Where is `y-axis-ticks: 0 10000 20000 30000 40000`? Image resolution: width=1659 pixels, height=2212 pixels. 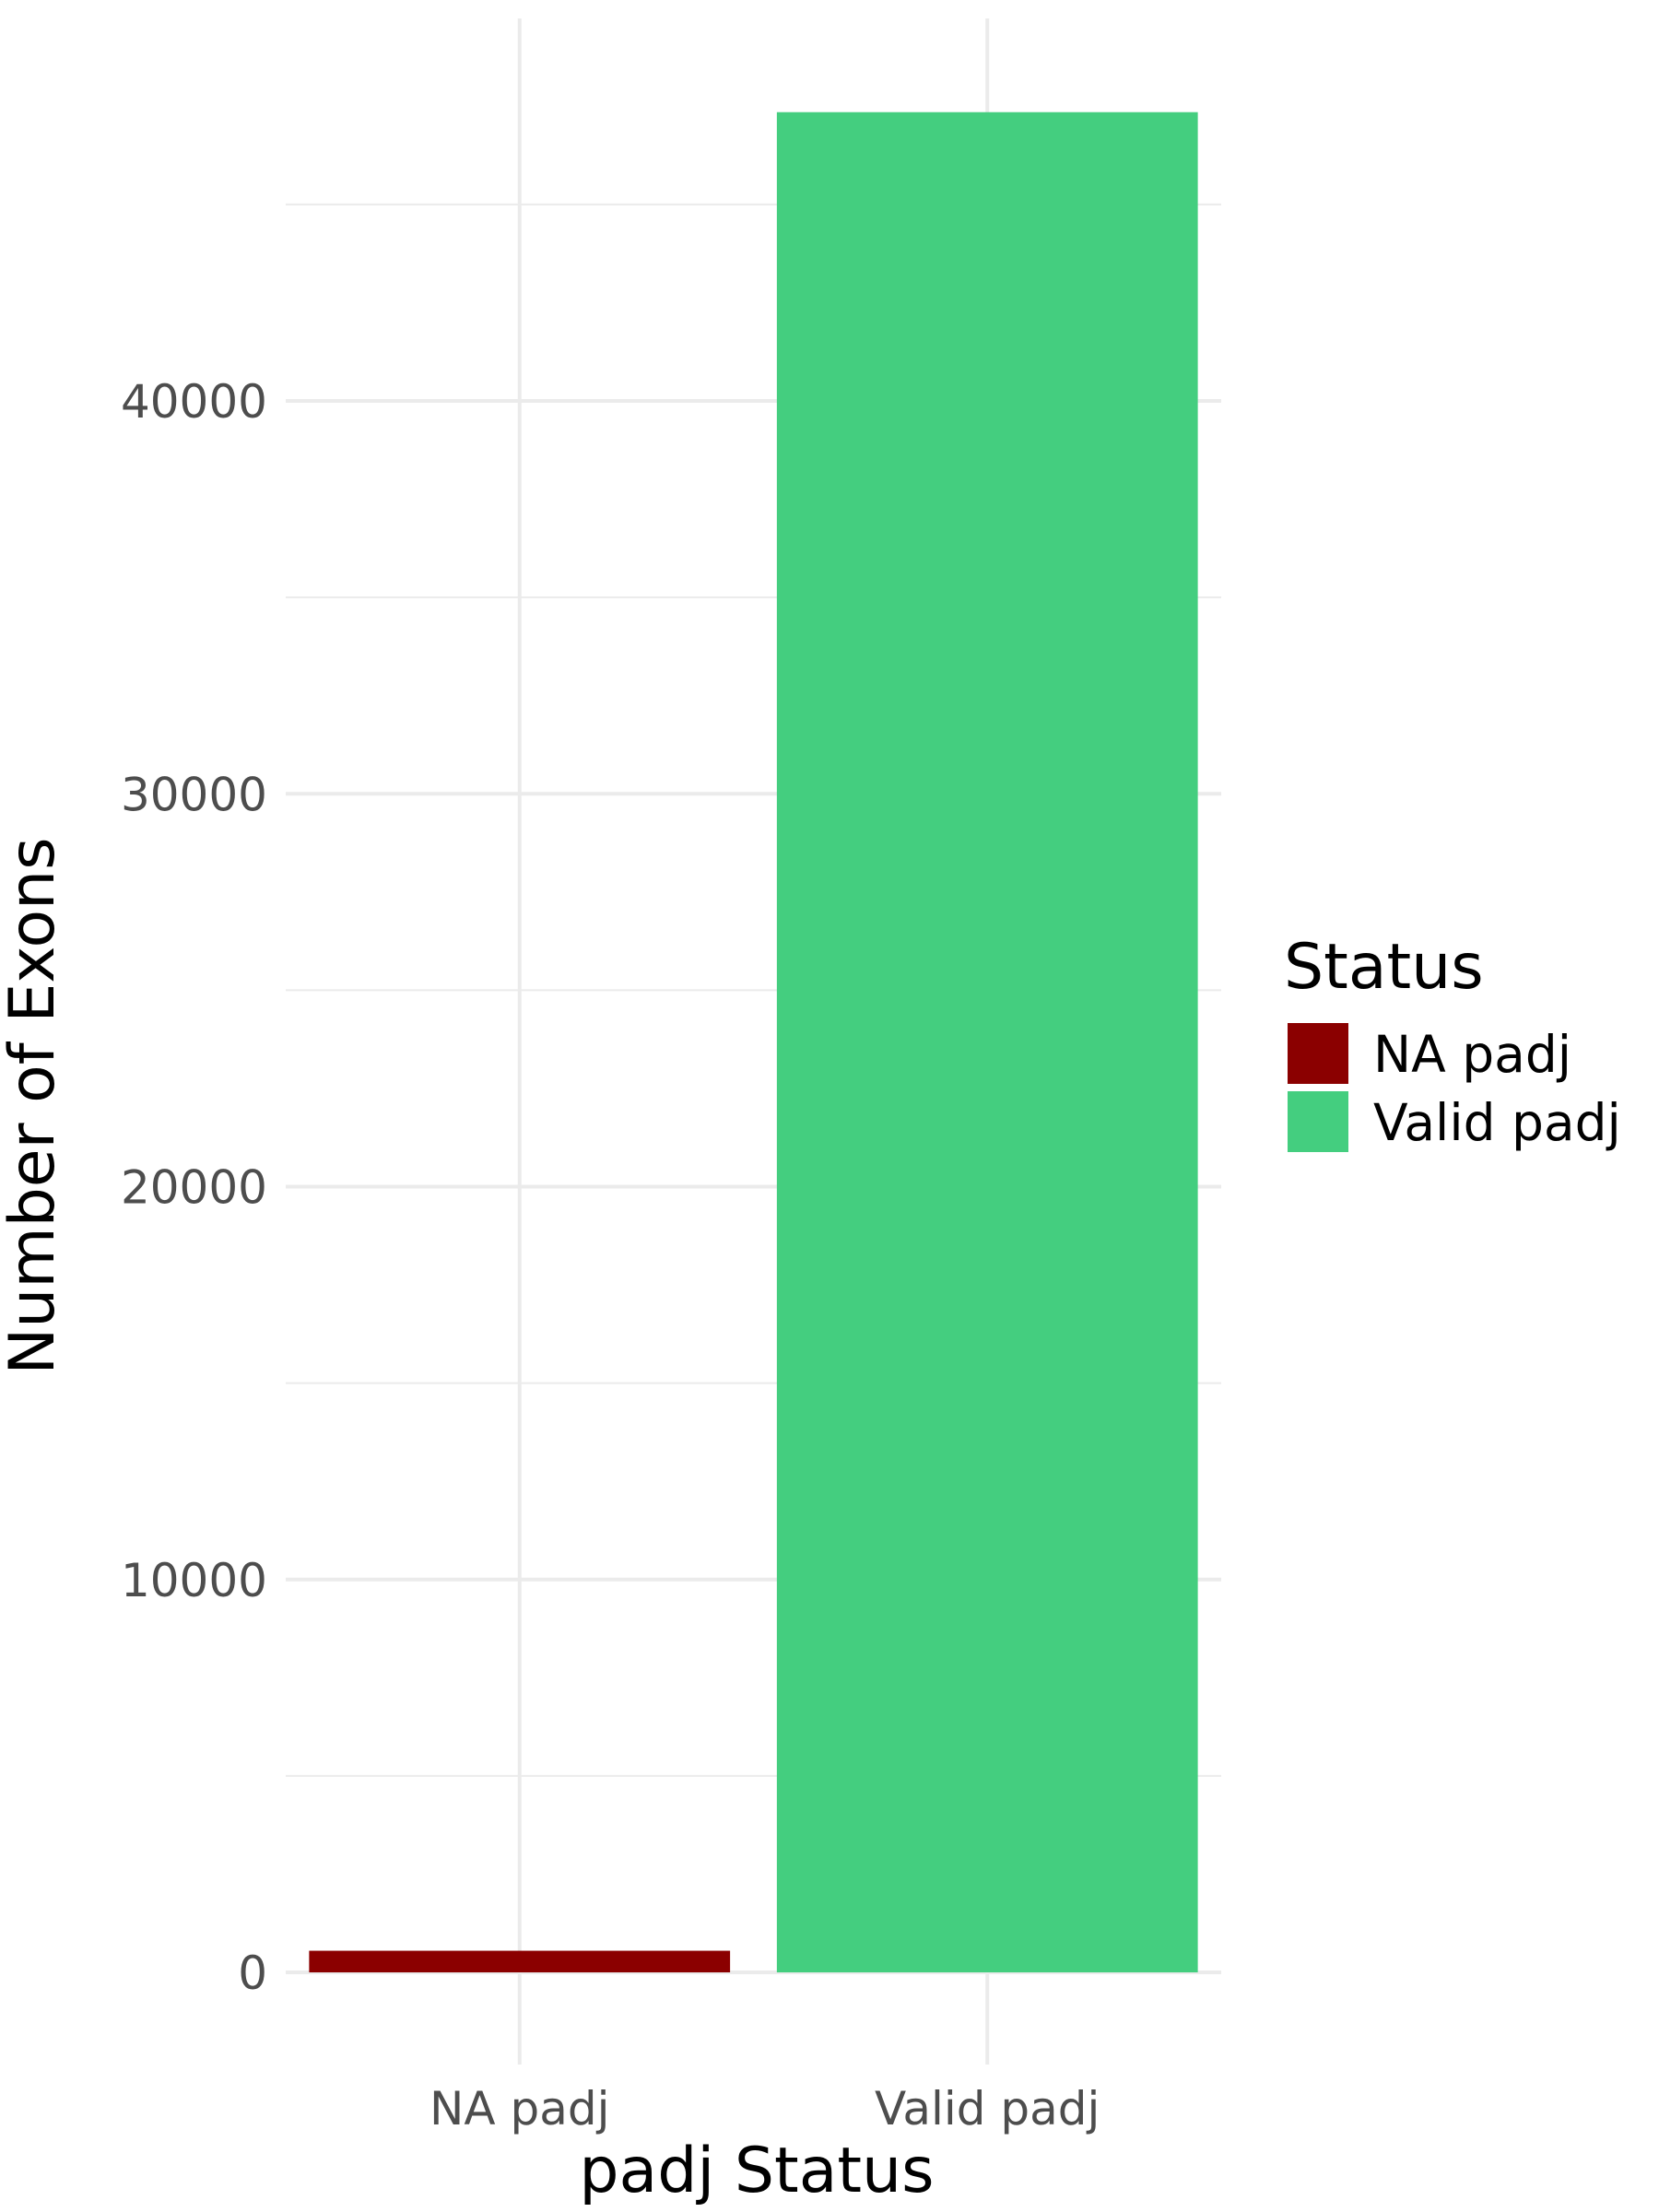 y-axis-ticks: 0 10000 20000 30000 40000 is located at coordinates (194, 1187).